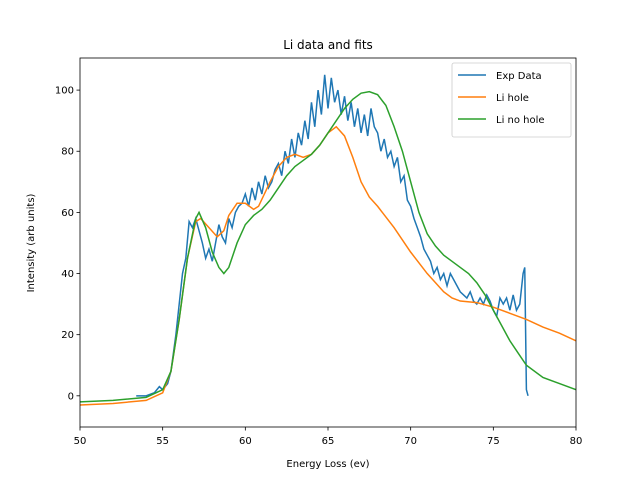 This screenshot has height=484, width=640. Describe the element at coordinates (519, 76) in the screenshot. I see `legend-label: Exp Data` at that location.